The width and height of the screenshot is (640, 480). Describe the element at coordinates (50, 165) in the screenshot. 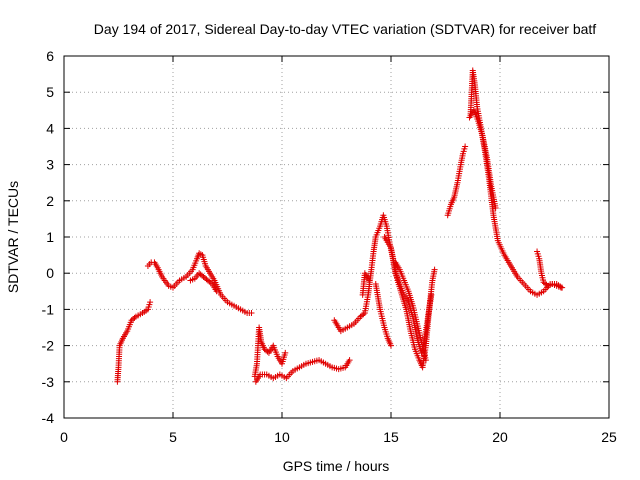

I see `y-tick-label: 3` at that location.